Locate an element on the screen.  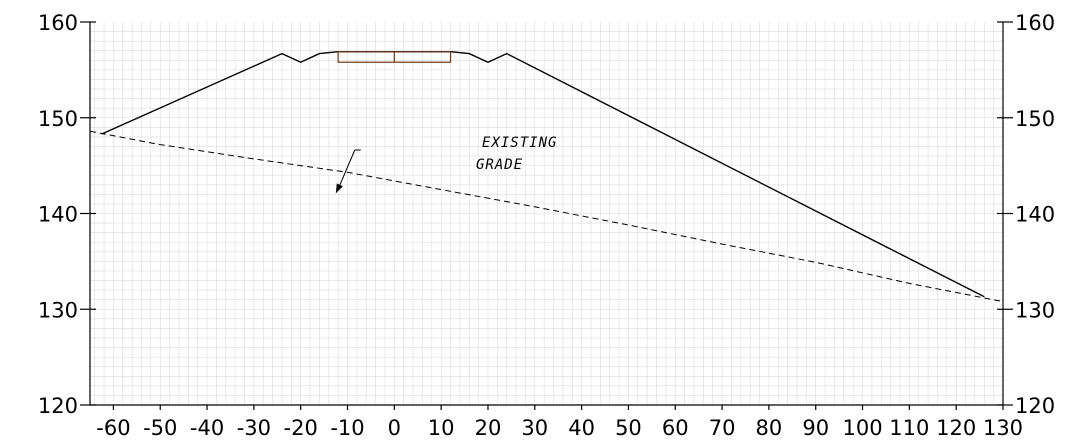
y-tick-label-right: 120 is located at coordinates (1035, 406).